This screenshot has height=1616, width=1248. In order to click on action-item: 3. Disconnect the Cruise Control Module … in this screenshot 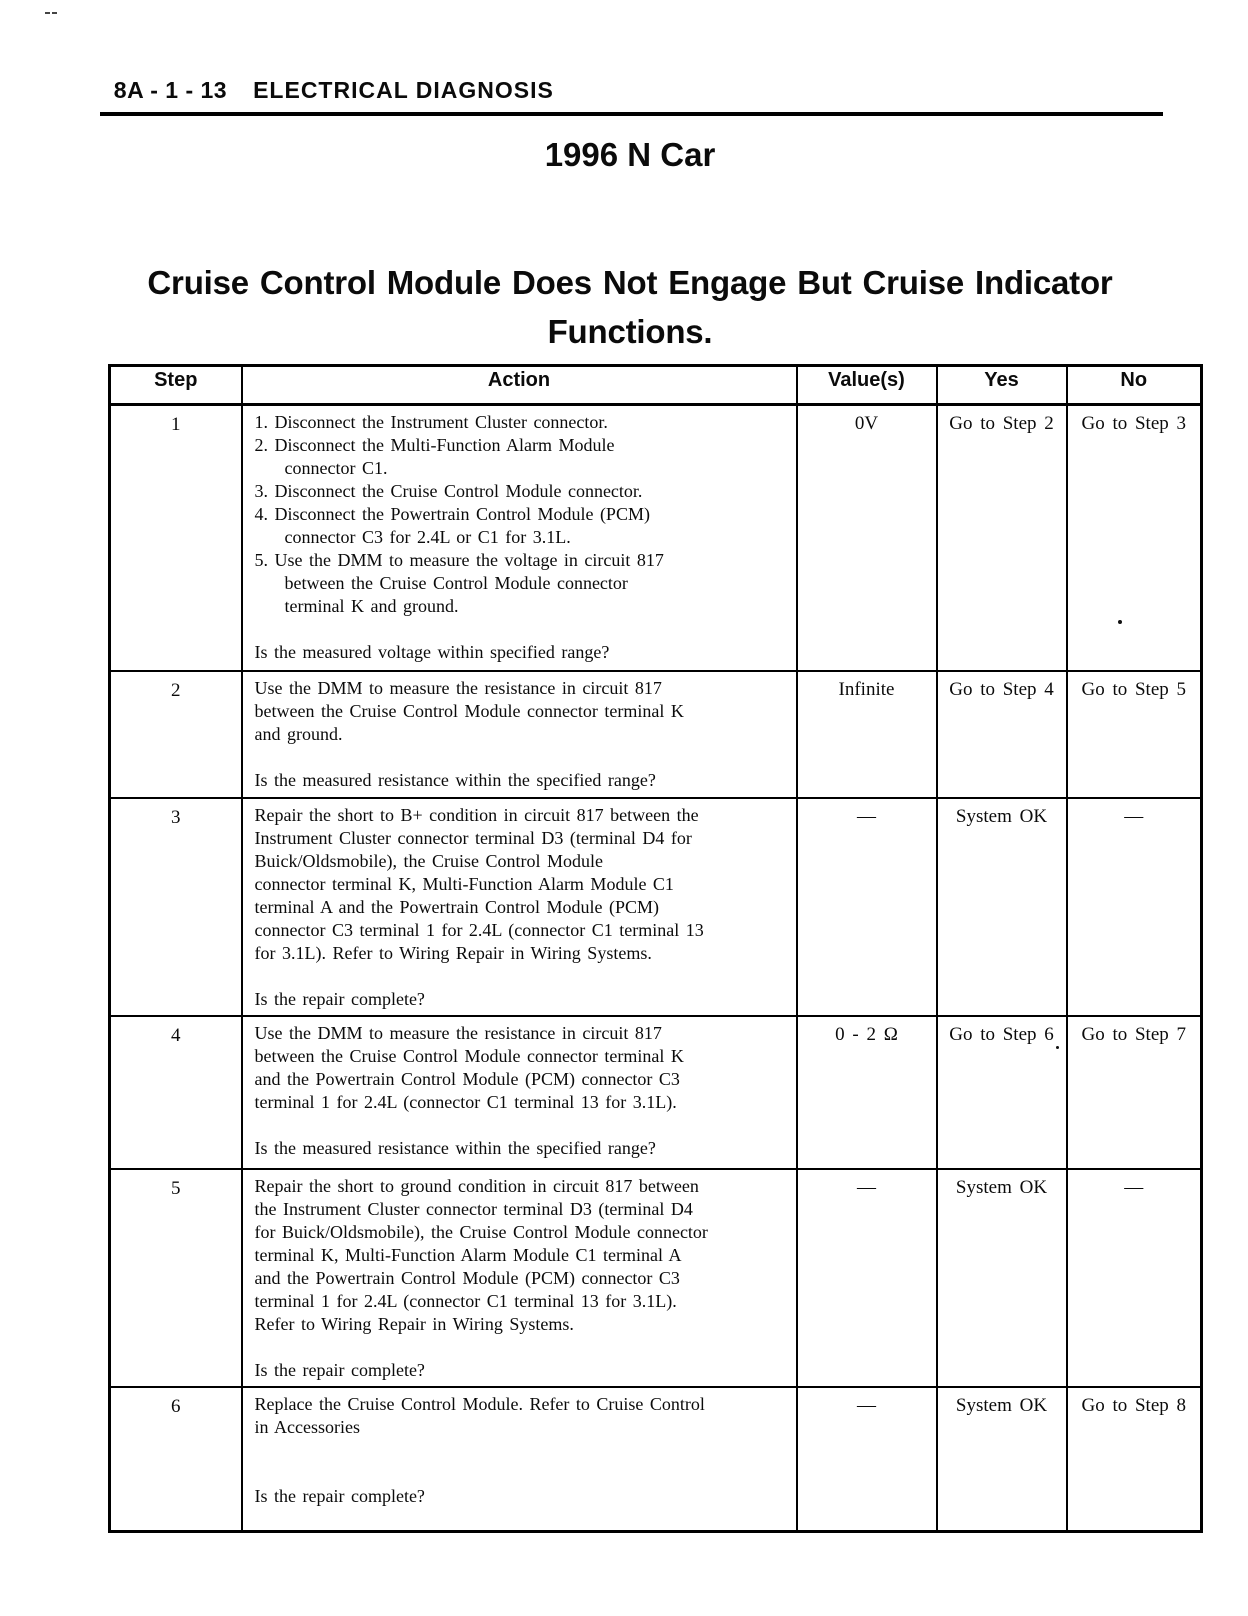, I will do `click(448, 491)`.